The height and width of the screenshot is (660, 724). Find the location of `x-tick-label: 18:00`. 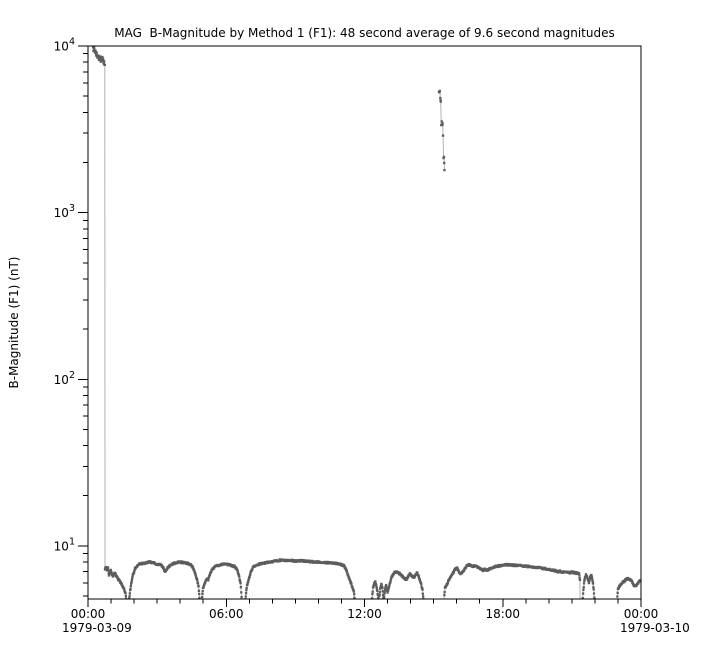

x-tick-label: 18:00 is located at coordinates (502, 614).